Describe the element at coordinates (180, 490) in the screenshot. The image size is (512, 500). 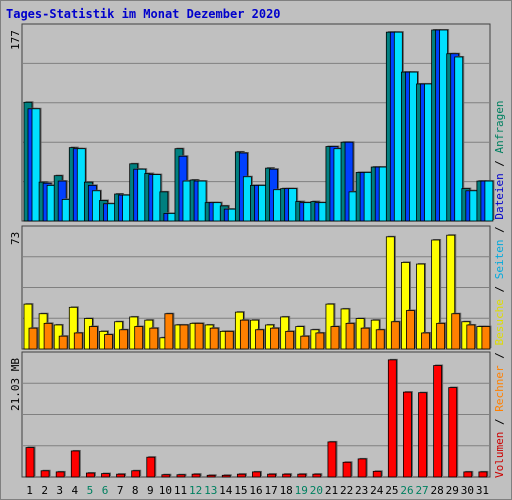
I see `x-tick-label-11: 11` at that location.